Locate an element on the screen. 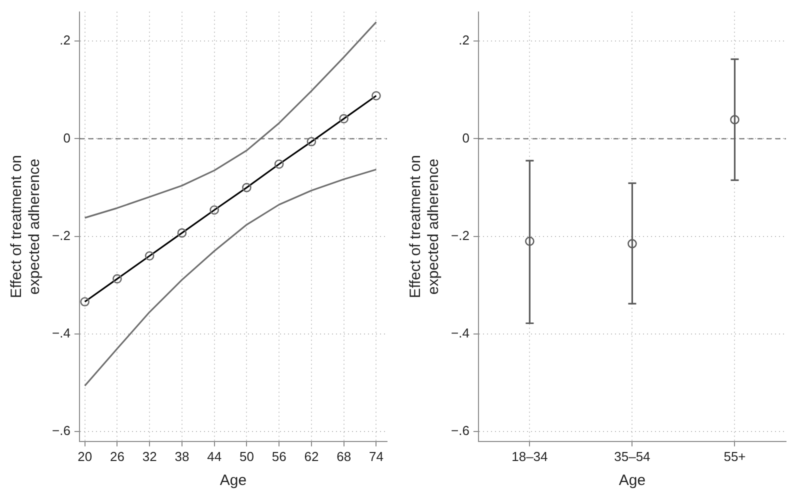 Image resolution: width=799 pixels, height=498 pixels. x-tick-label: 18–34 is located at coordinates (530, 456).